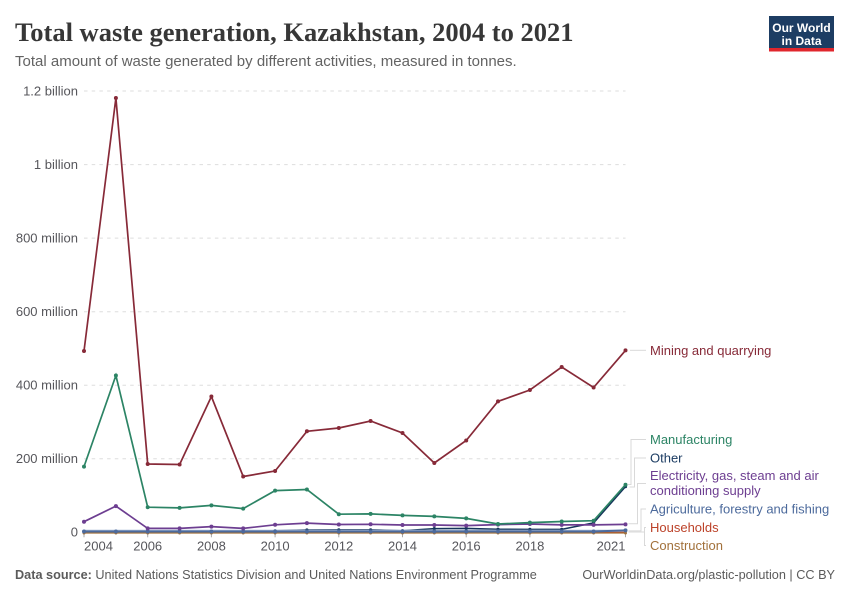 This screenshot has height=600, width=850. Describe the element at coordinates (466, 545) in the screenshot. I see `svg-text: 2016` at that location.